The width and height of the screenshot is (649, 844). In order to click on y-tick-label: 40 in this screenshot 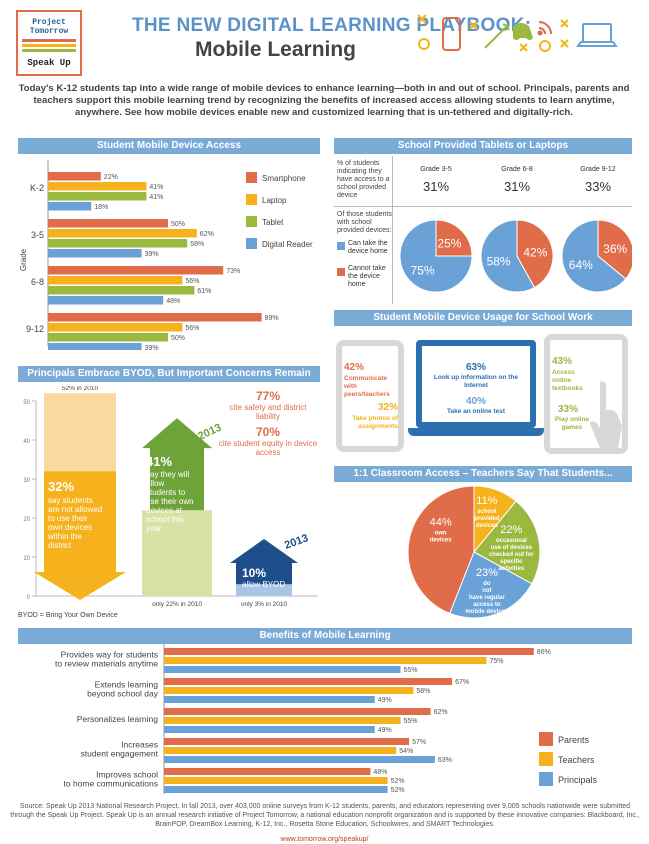, I will do `click(26, 442)`.